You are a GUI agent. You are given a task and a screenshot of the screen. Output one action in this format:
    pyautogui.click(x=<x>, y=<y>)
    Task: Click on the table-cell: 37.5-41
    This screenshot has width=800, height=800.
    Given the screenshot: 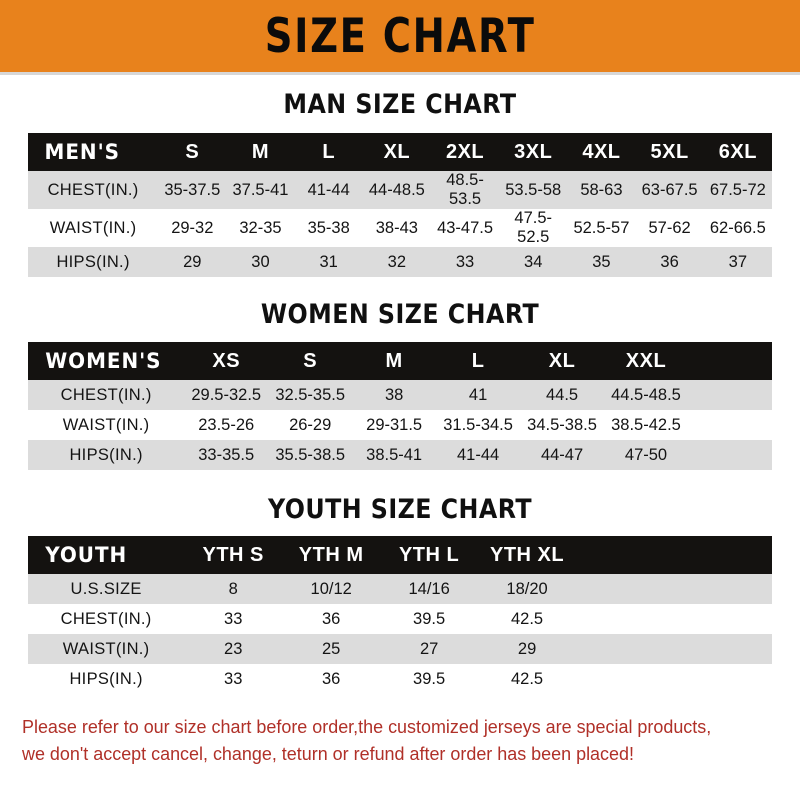 What is the action you would take?
    pyautogui.click(x=260, y=189)
    